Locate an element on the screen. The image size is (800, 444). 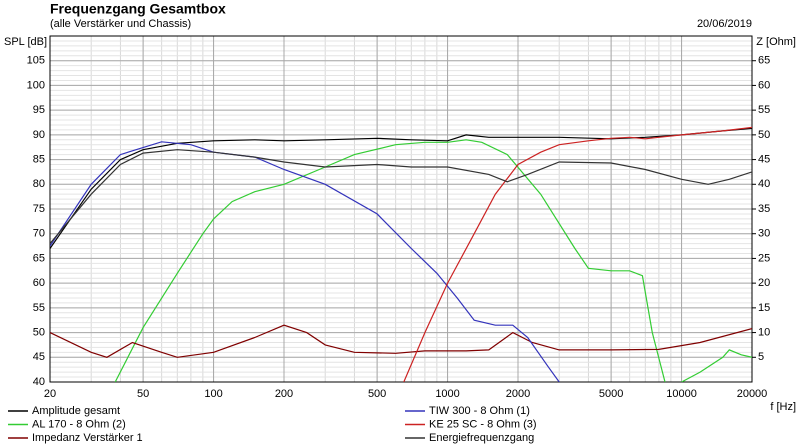
legend-label: Amplitude gesamt is located at coordinates (76, 411).